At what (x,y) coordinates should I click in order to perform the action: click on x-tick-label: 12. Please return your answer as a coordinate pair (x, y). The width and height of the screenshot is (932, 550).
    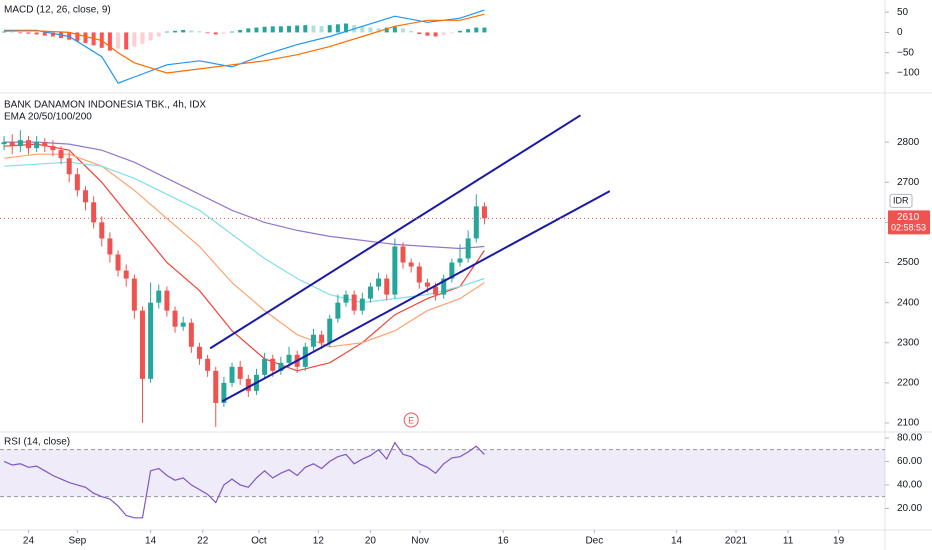
    Looking at the image, I should click on (319, 541).